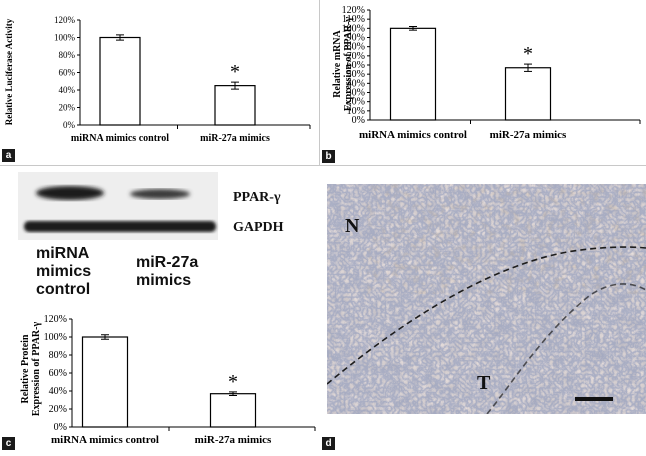 The width and height of the screenshot is (646, 456). I want to click on y-tick-label: 70%, so click(356, 56).